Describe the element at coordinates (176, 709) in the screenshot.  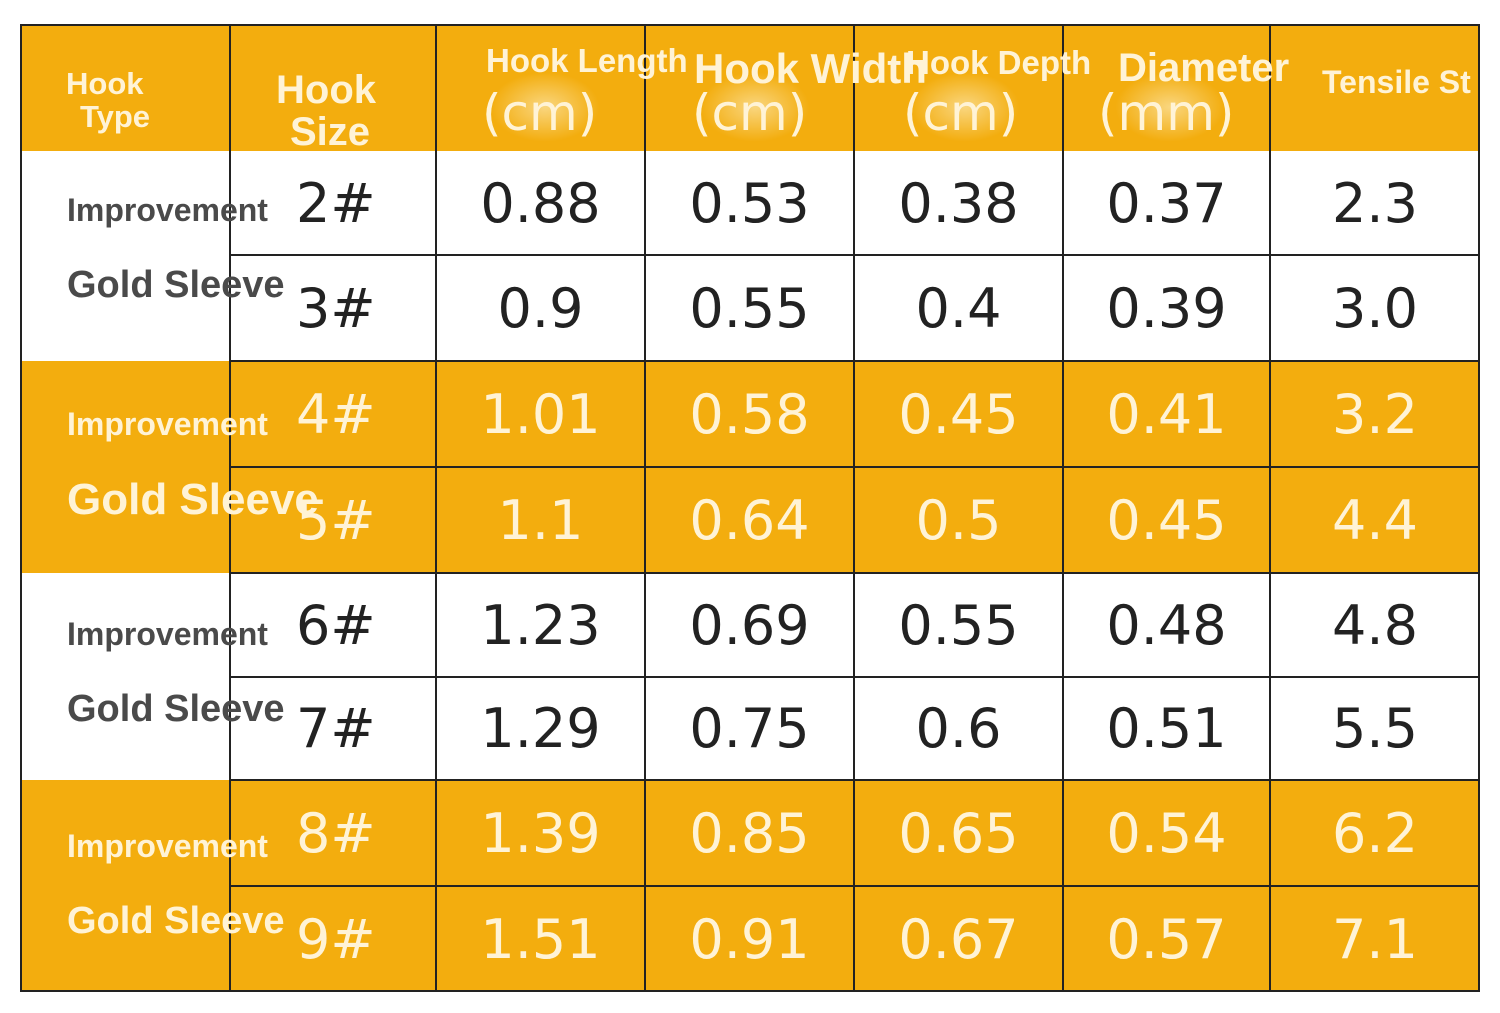
I see `group-3-line2: Gold Sleeve` at that location.